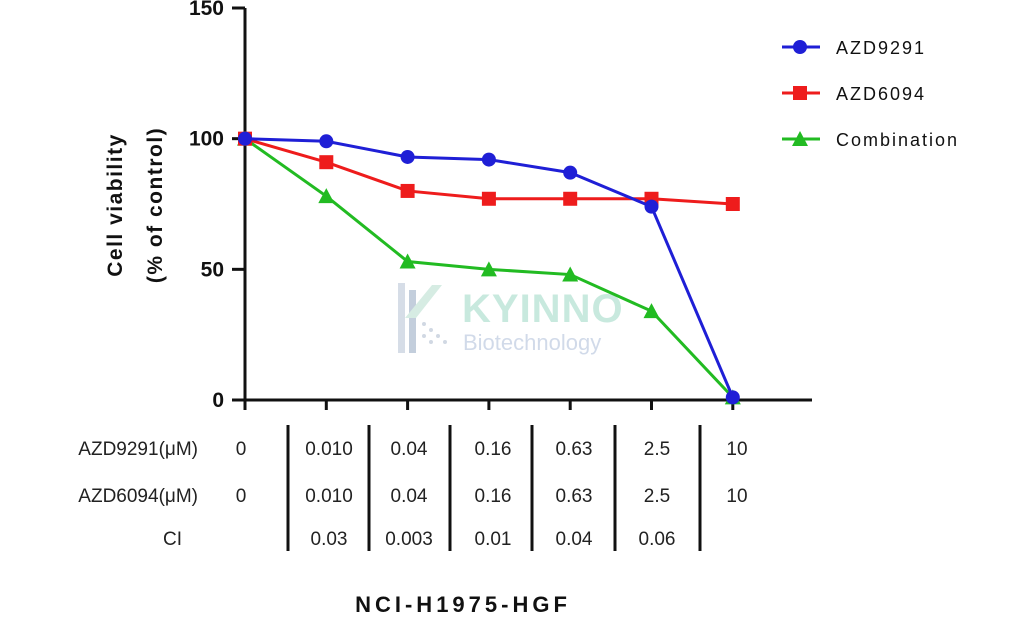  What do you see at coordinates (172, 539) in the screenshot?
I see `dose-row-label: CI` at bounding box center [172, 539].